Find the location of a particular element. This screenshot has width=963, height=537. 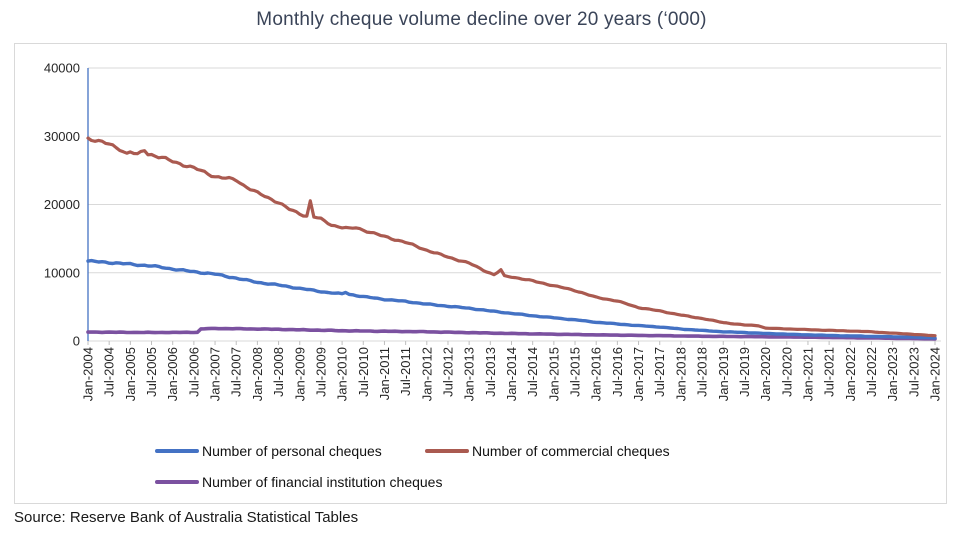

x-tick-label: Jan-2023 is located at coordinates (892, 374).